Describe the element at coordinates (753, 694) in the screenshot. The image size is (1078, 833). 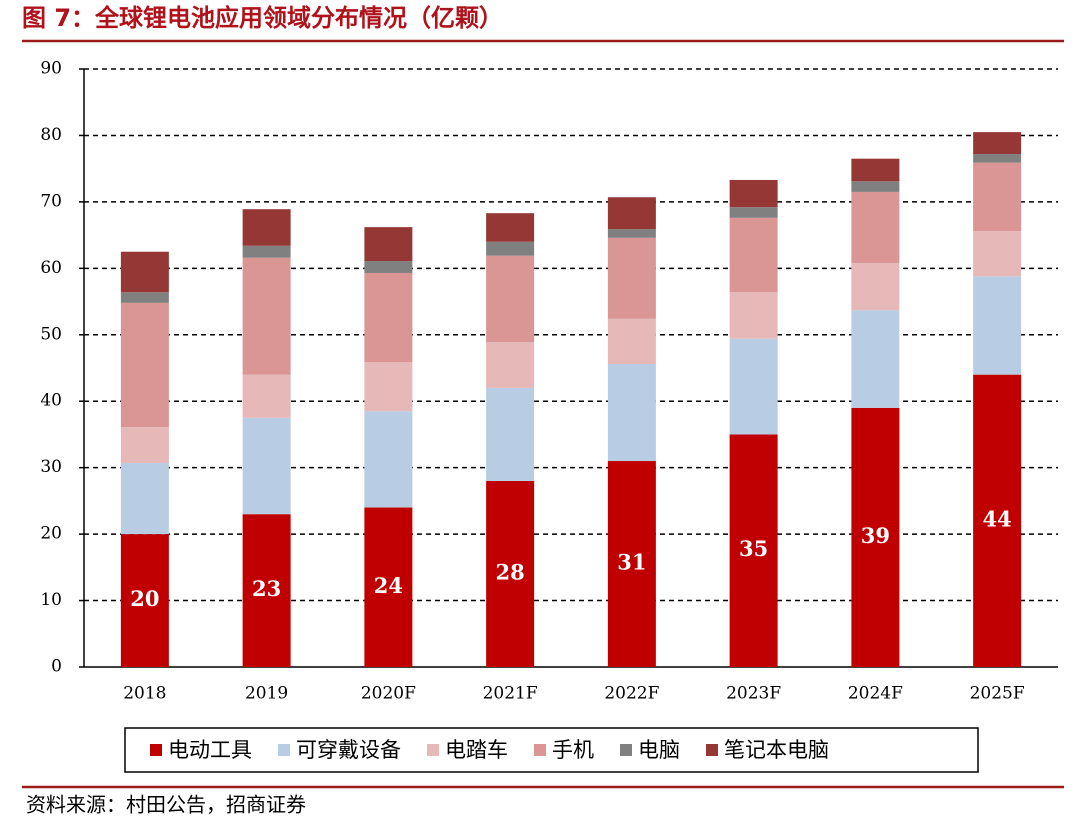
I see `x-tick-label: 2023F` at that location.